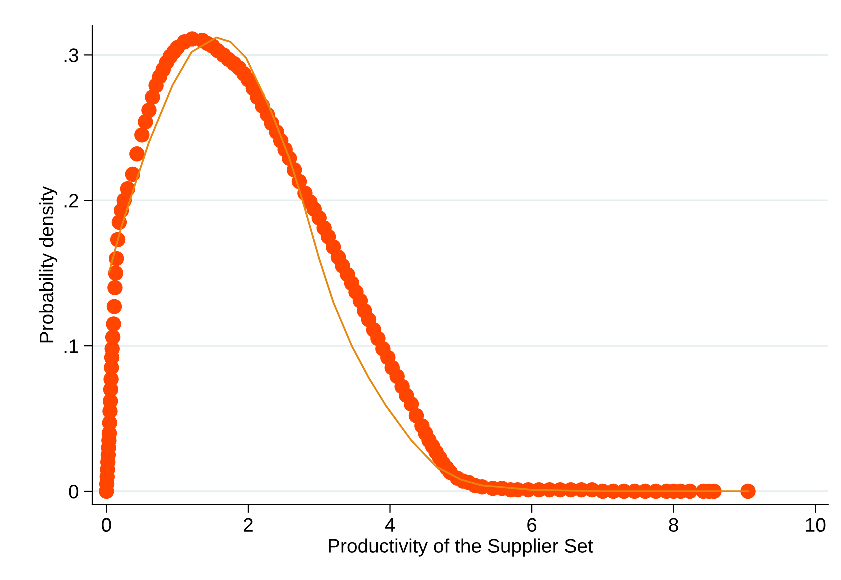 Image resolution: width=841 pixels, height=580 pixels. What do you see at coordinates (71, 201) in the screenshot?
I see `y-tick-label: .2` at bounding box center [71, 201].